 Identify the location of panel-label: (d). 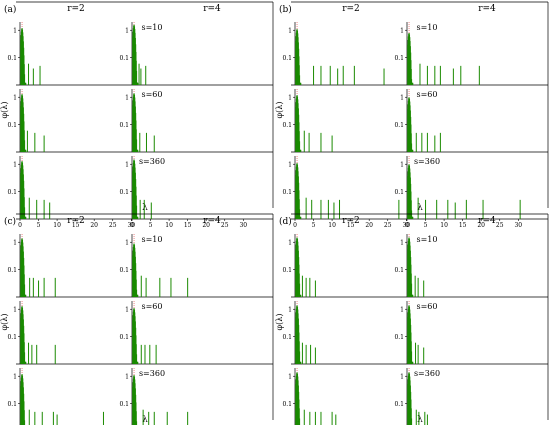
(285, 221).